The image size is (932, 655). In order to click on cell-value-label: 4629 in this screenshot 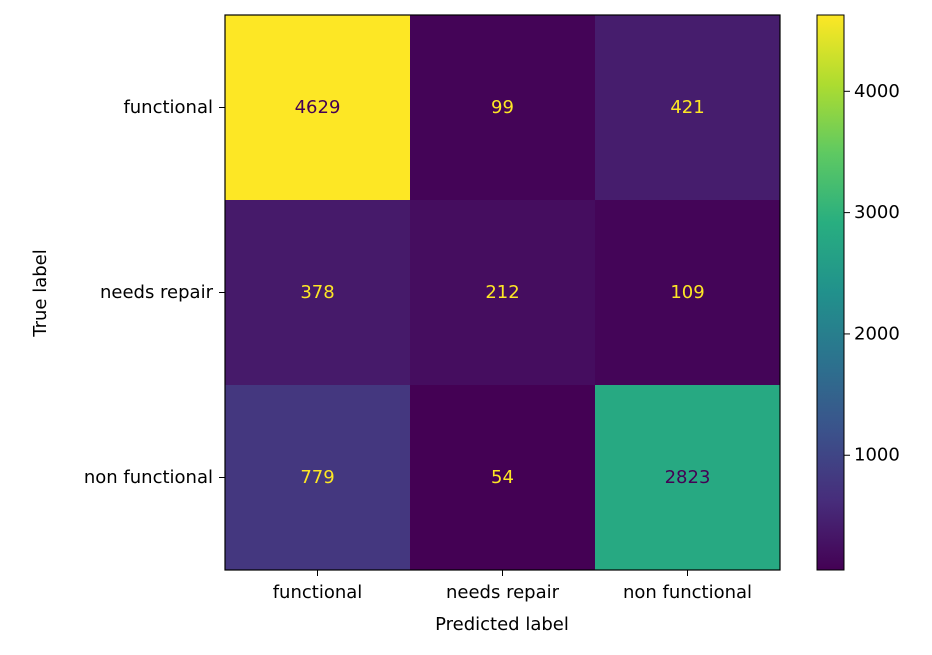, I will do `click(318, 107)`.